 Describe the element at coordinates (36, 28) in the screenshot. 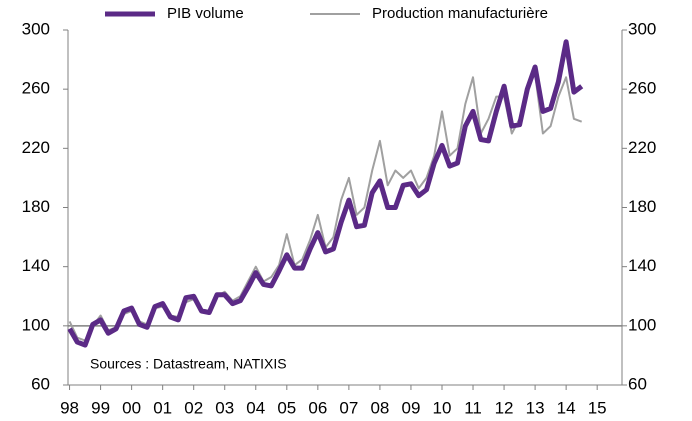

I see `y-tick-label: 300` at that location.